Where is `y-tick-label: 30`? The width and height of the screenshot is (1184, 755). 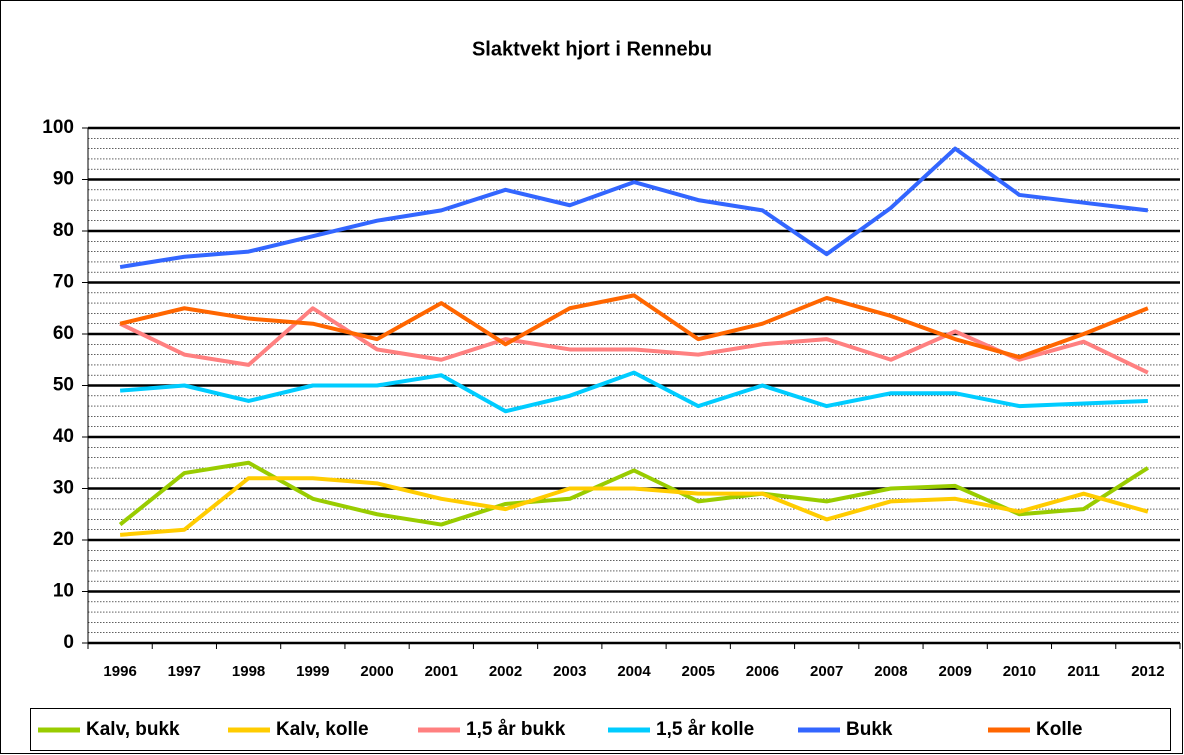
y-tick-label: 30 is located at coordinates (63, 488).